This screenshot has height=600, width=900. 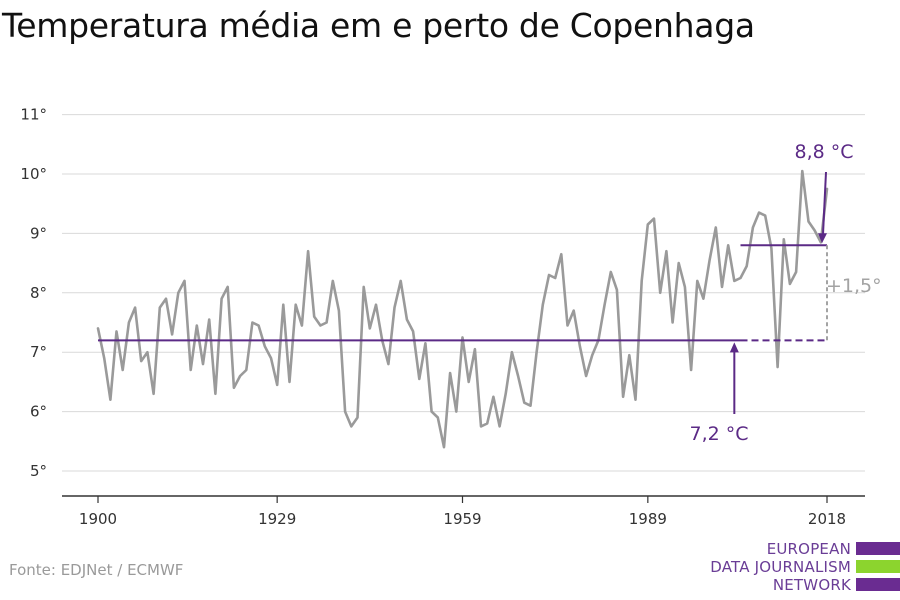 I want to click on edjnet-logo: EUROPEAN DATA JOURNALISM NETWORK, so click(x=800, y=569).